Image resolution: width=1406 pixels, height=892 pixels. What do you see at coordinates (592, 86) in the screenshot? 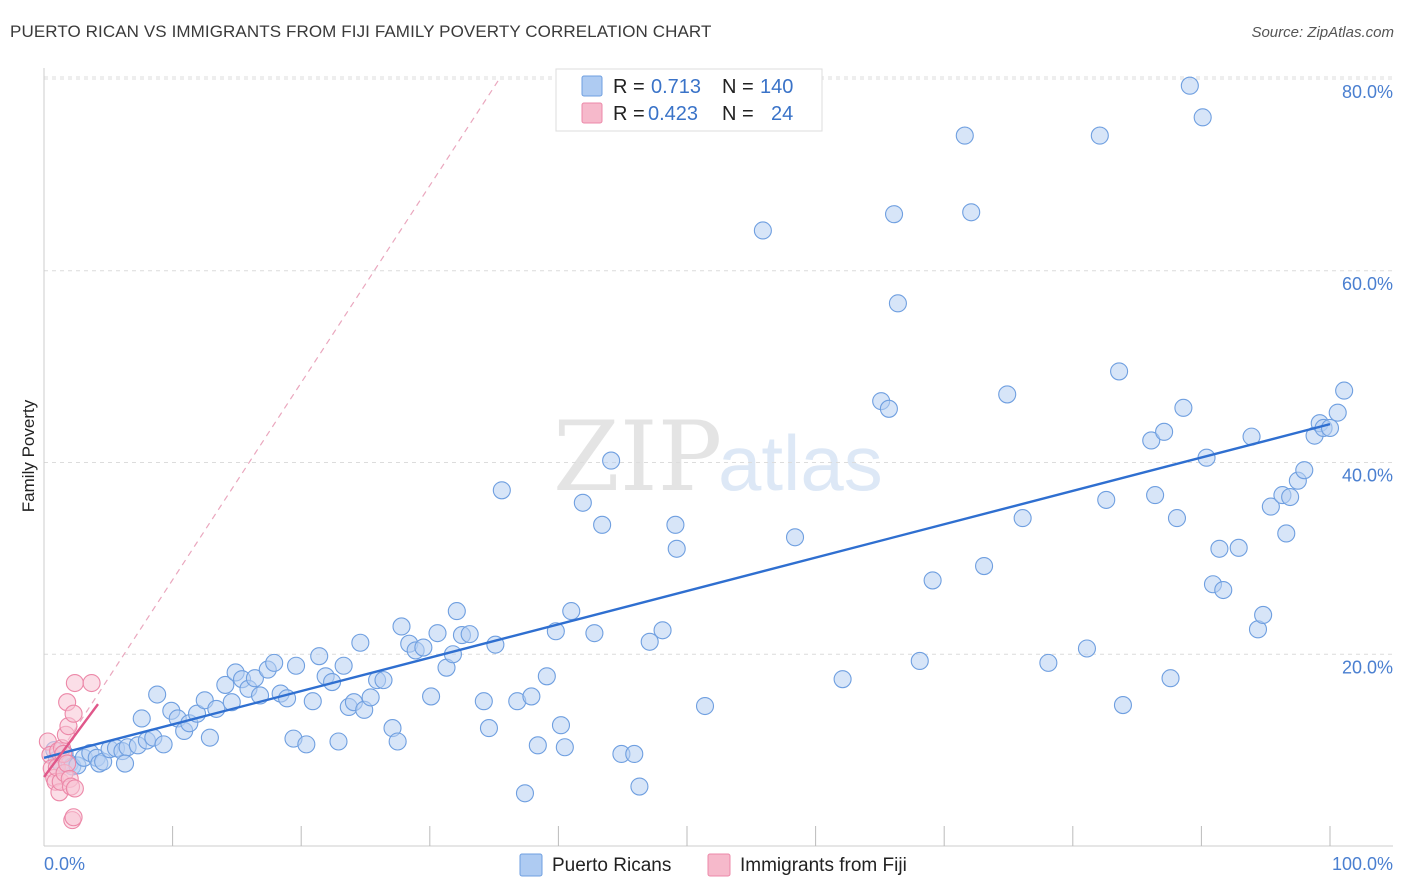
I see `legend-swatch-puerto-ricans` at bounding box center [592, 86].